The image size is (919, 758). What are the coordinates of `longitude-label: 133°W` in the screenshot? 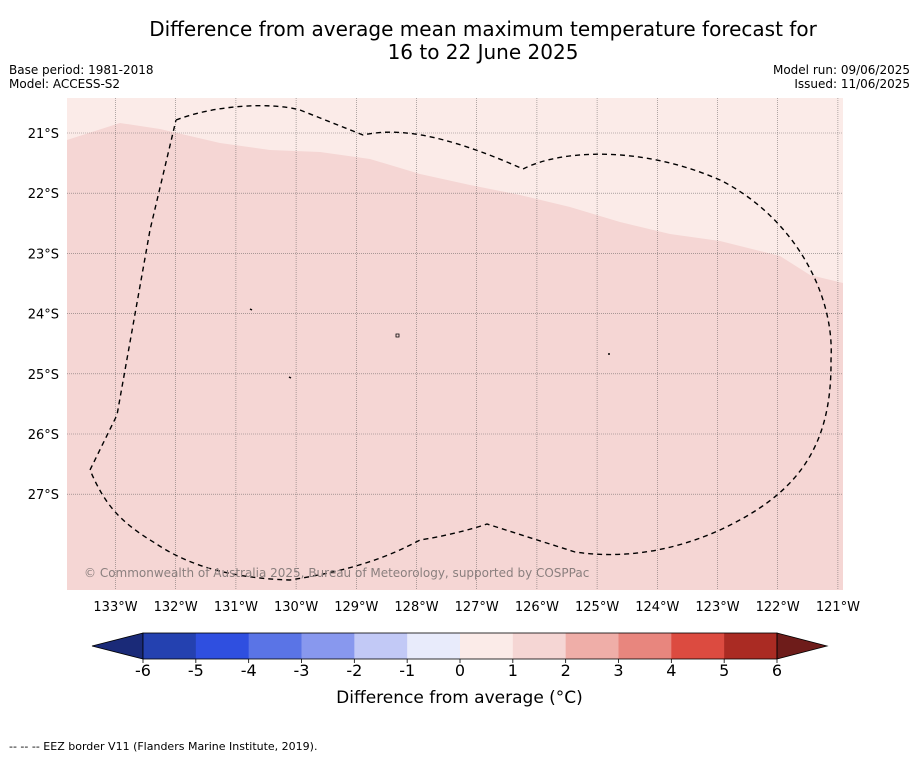 It's located at (115, 607).